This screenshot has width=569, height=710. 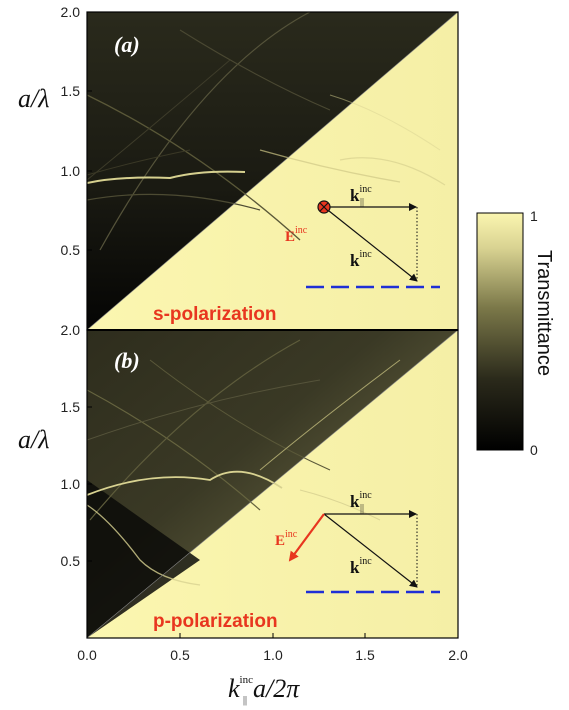 What do you see at coordinates (127, 360) in the screenshot?
I see `panel-b-tag: (b)` at bounding box center [127, 360].